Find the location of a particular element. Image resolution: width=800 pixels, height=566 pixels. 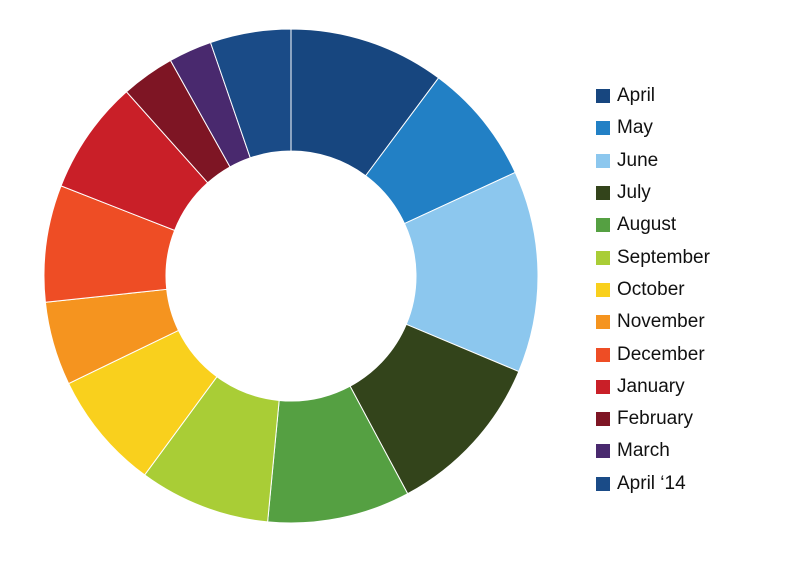

legend-label: April ‘14 is located at coordinates (651, 483).